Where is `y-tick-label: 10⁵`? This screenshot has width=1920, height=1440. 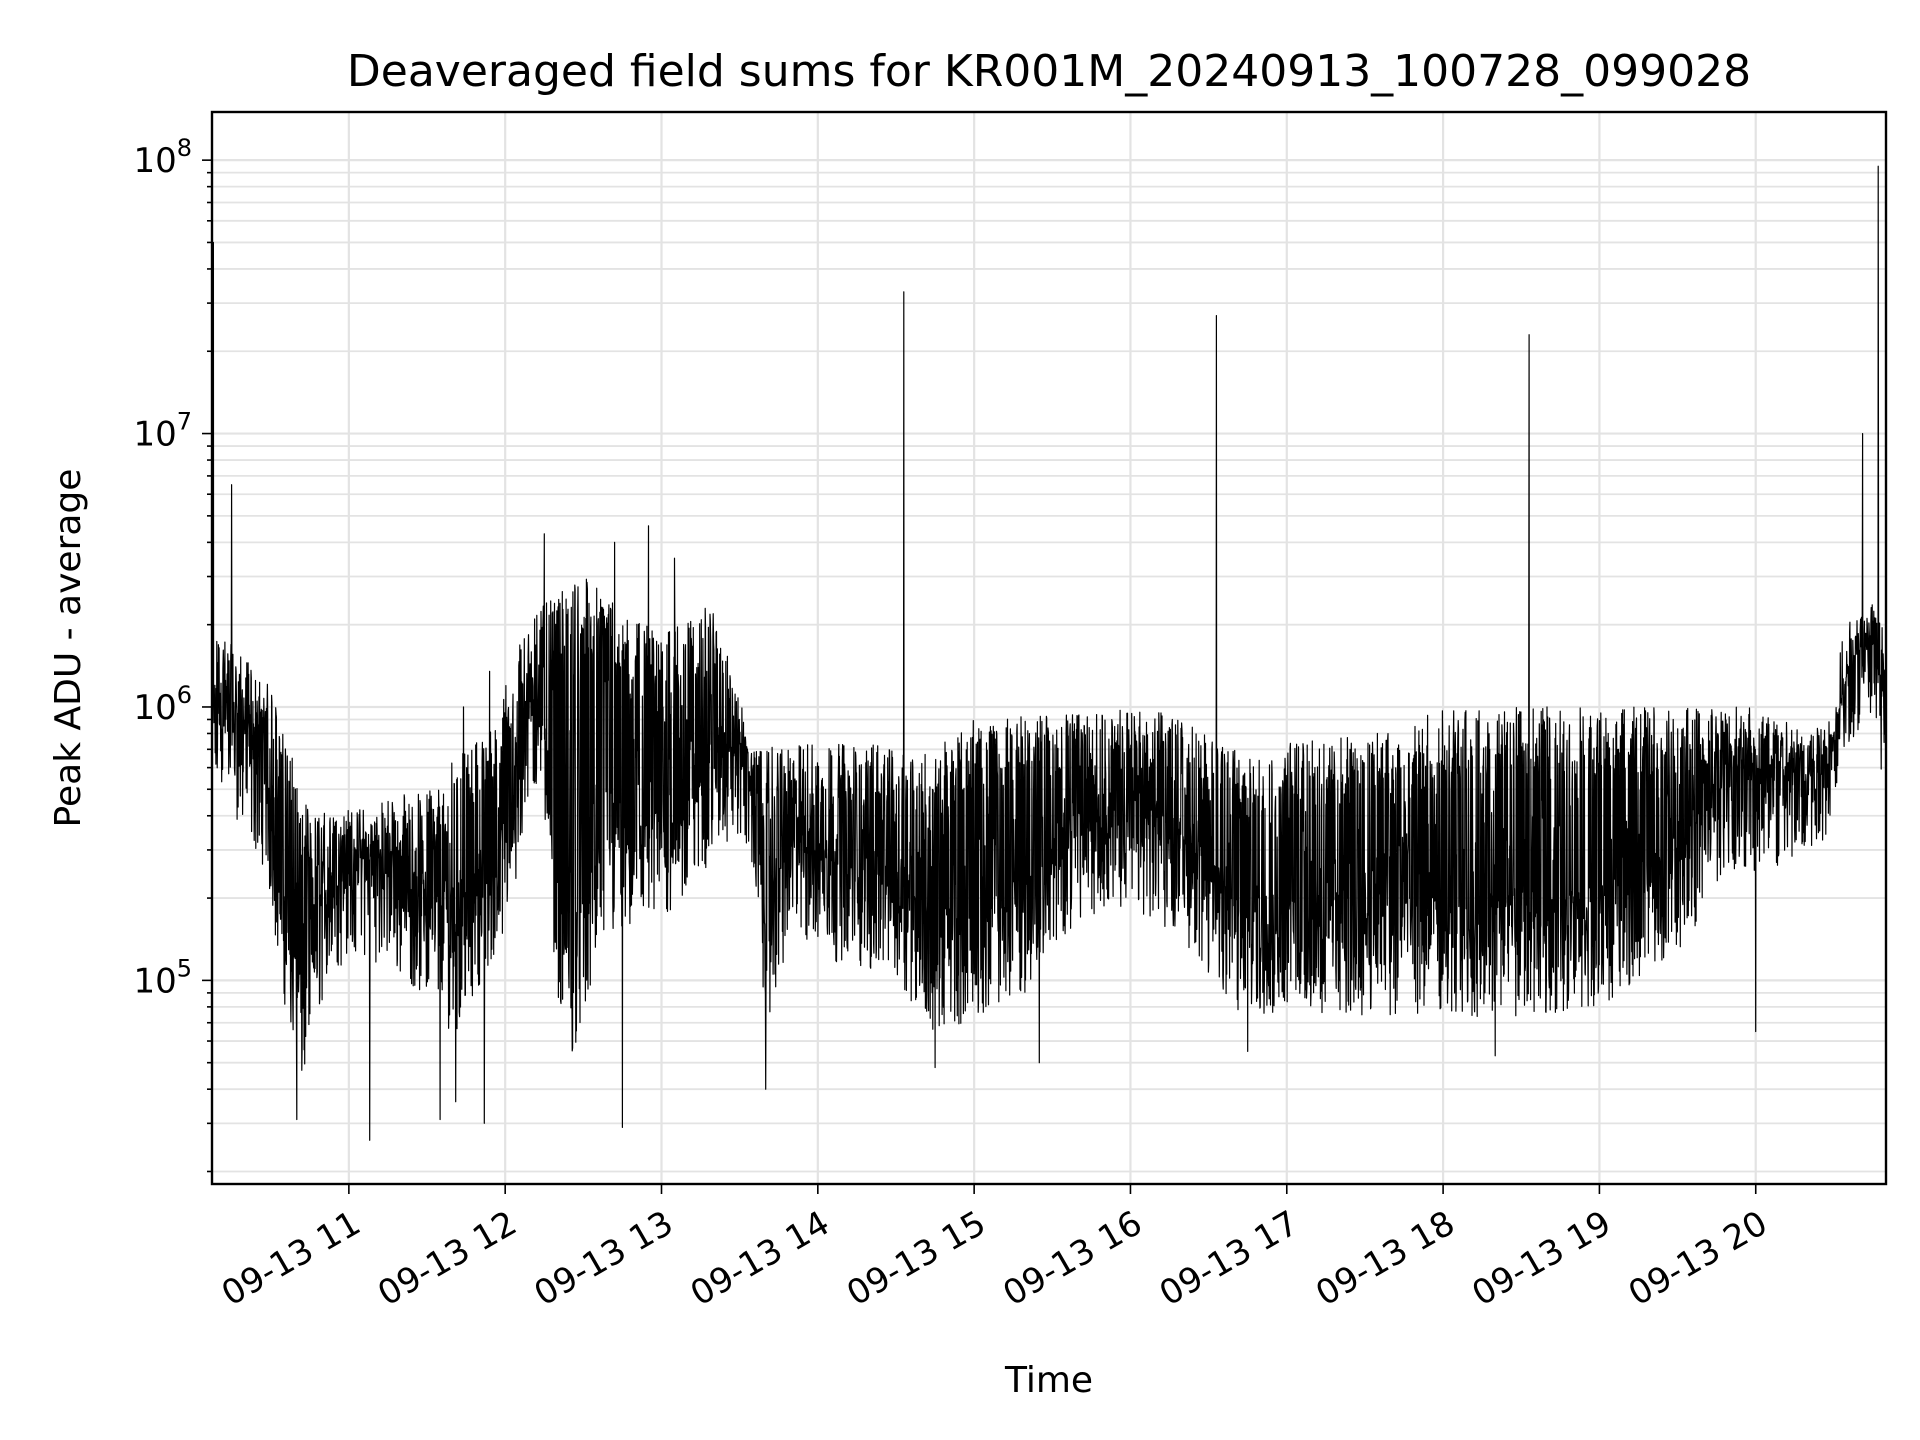
y-tick-label: 10⁵ is located at coordinates (162, 977).